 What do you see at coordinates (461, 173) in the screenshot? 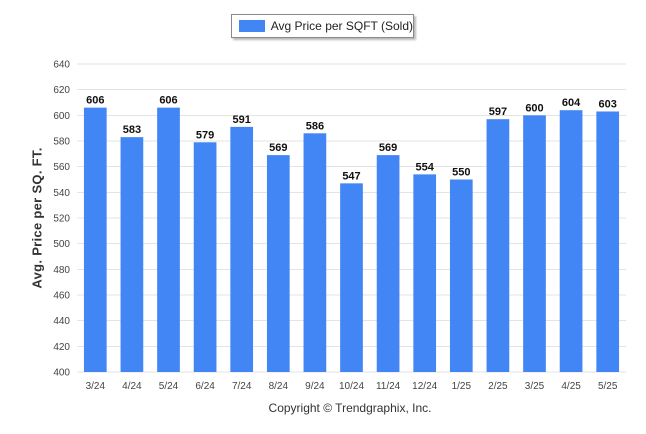
I see `data-label: 550` at bounding box center [461, 173].